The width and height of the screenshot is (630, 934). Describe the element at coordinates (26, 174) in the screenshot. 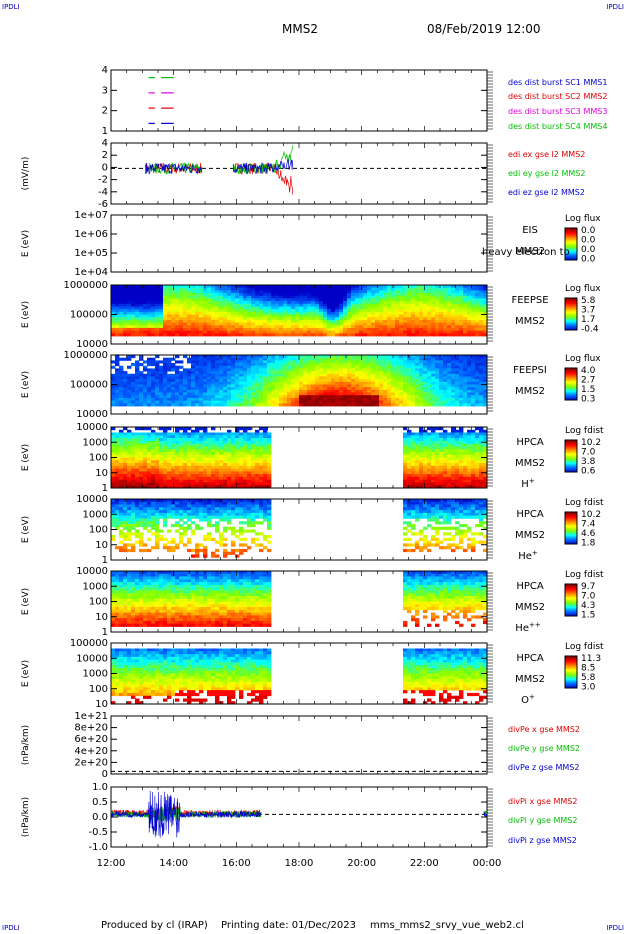

I see `edi-ylabel: (mV/m)` at that location.